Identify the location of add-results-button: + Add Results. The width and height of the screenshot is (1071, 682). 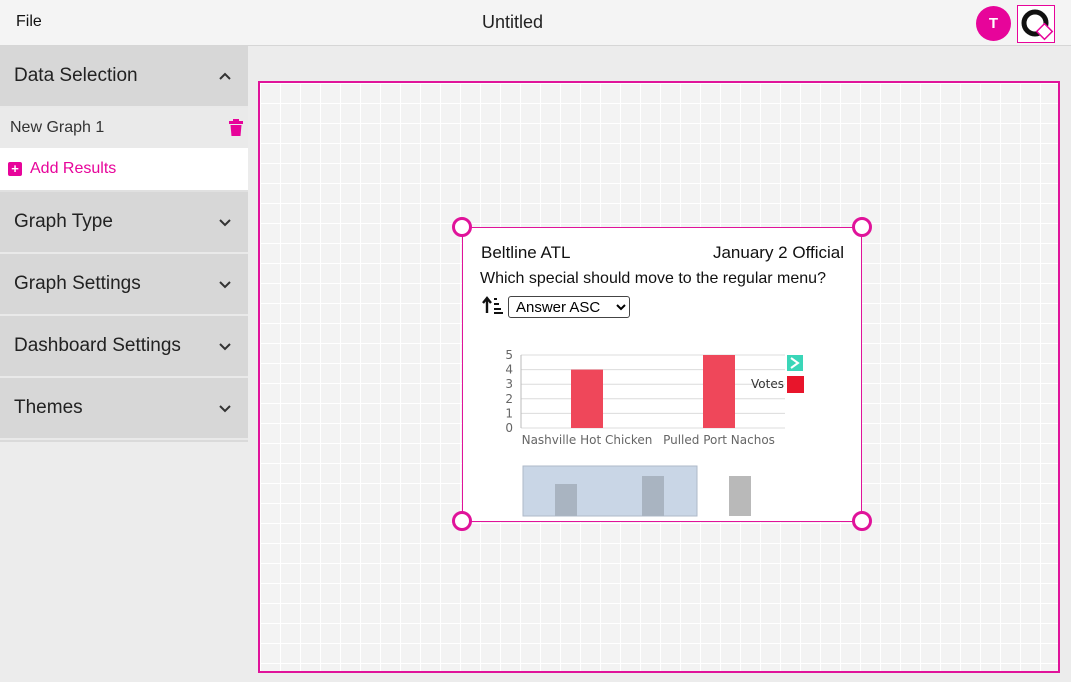
(124, 170).